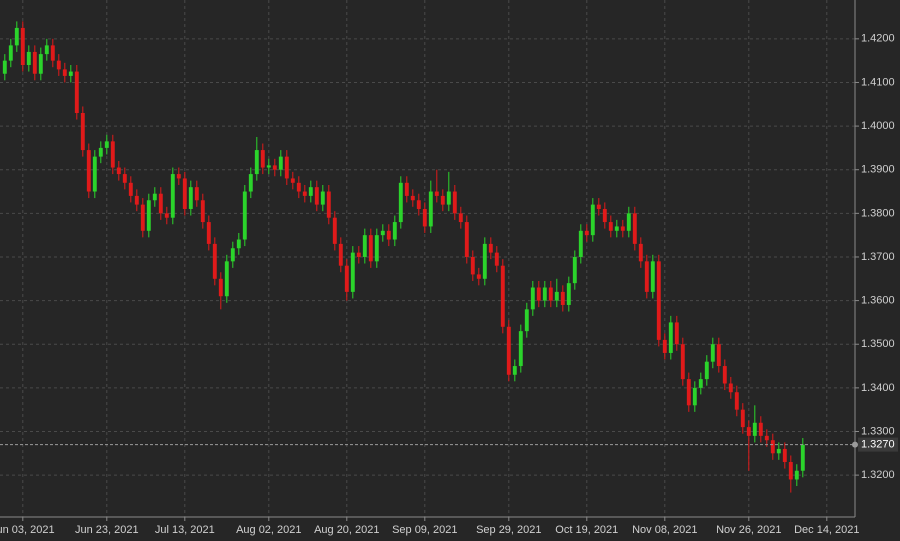 The width and height of the screenshot is (900, 541). I want to click on y-tick-label: 1.3500, so click(878, 344).